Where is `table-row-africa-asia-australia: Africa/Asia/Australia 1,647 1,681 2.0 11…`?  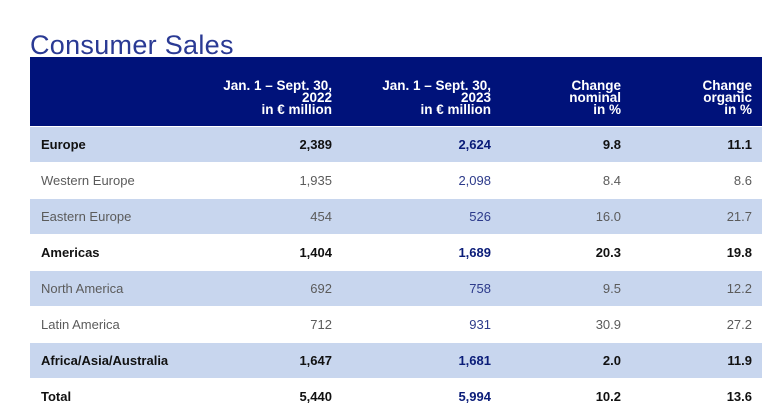 table-row-africa-asia-australia: Africa/Asia/Australia 1,647 1,681 2.0 11… is located at coordinates (396, 360).